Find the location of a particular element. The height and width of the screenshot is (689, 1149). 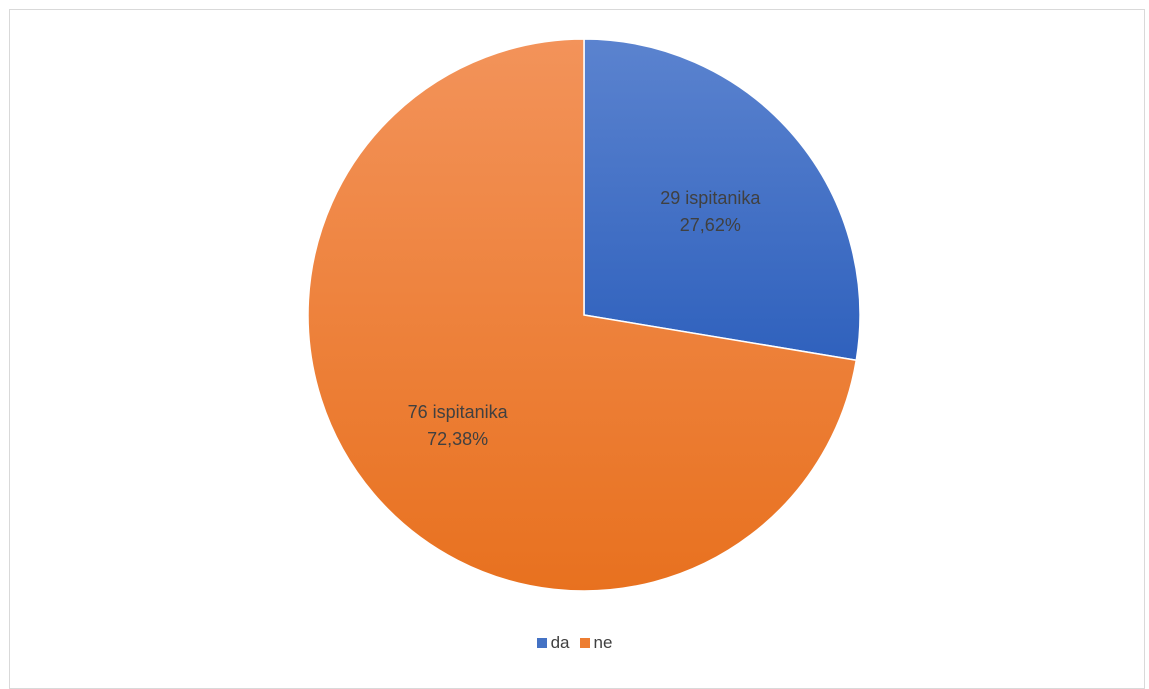

slice-count-label-ne: 76 ispitanika is located at coordinates (458, 412).